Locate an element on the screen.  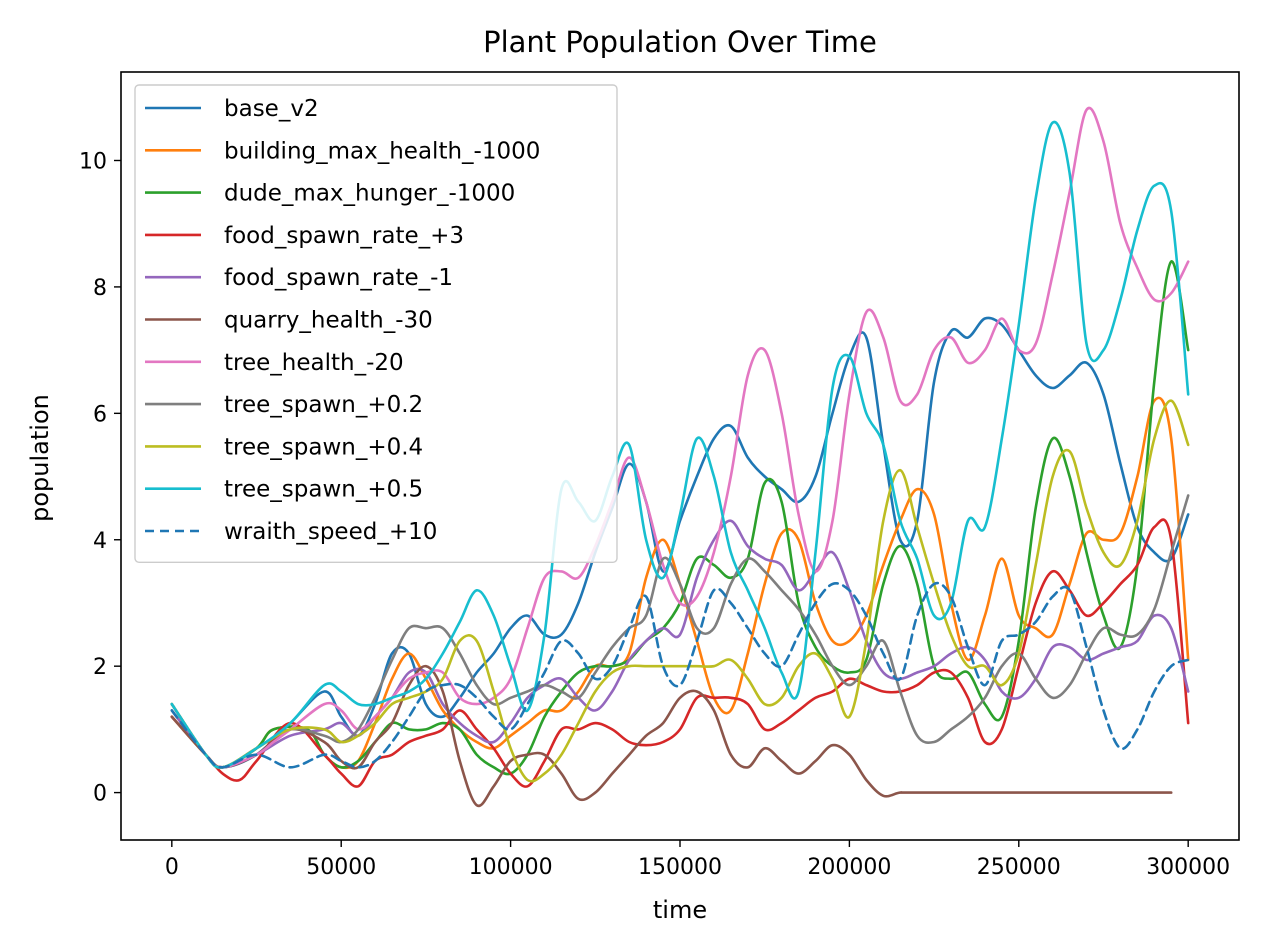
legend-entry-label: quarry_health_-30 is located at coordinates (328, 321).